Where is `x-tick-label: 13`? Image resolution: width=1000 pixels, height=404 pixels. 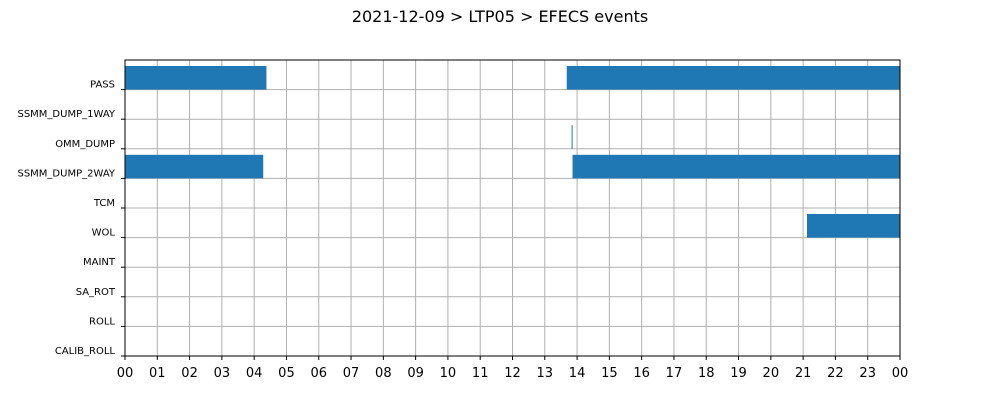 x-tick-label: 13 is located at coordinates (545, 373).